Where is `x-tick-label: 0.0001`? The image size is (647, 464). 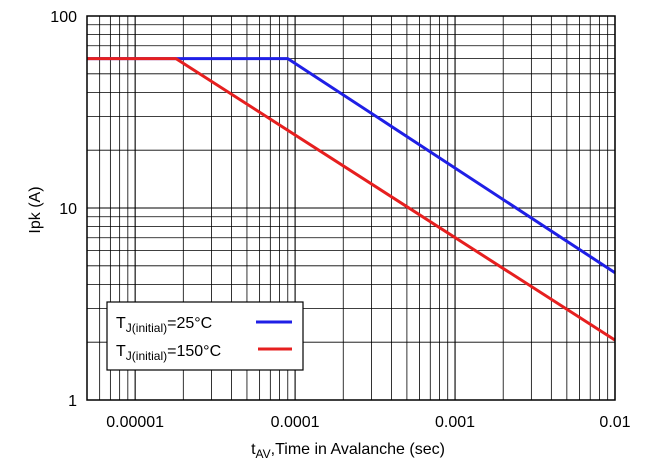 x-tick-label: 0.0001 is located at coordinates (295, 422).